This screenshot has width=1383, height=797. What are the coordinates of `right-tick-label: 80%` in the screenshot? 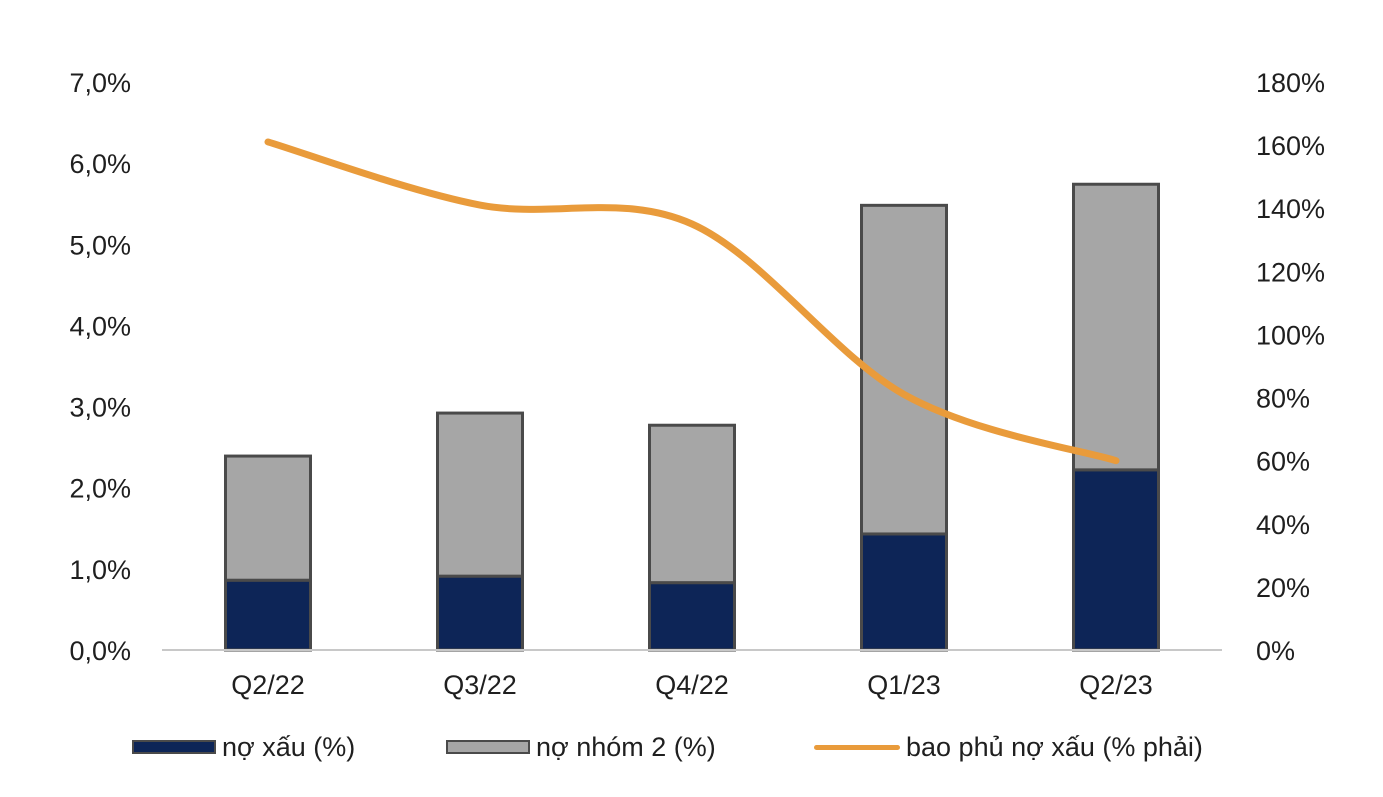 It's located at (1283, 399).